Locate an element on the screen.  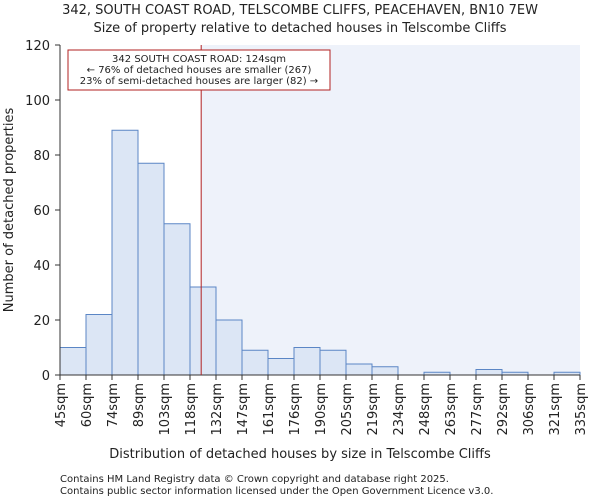
bar-161sqm is located at coordinates (281, 367).